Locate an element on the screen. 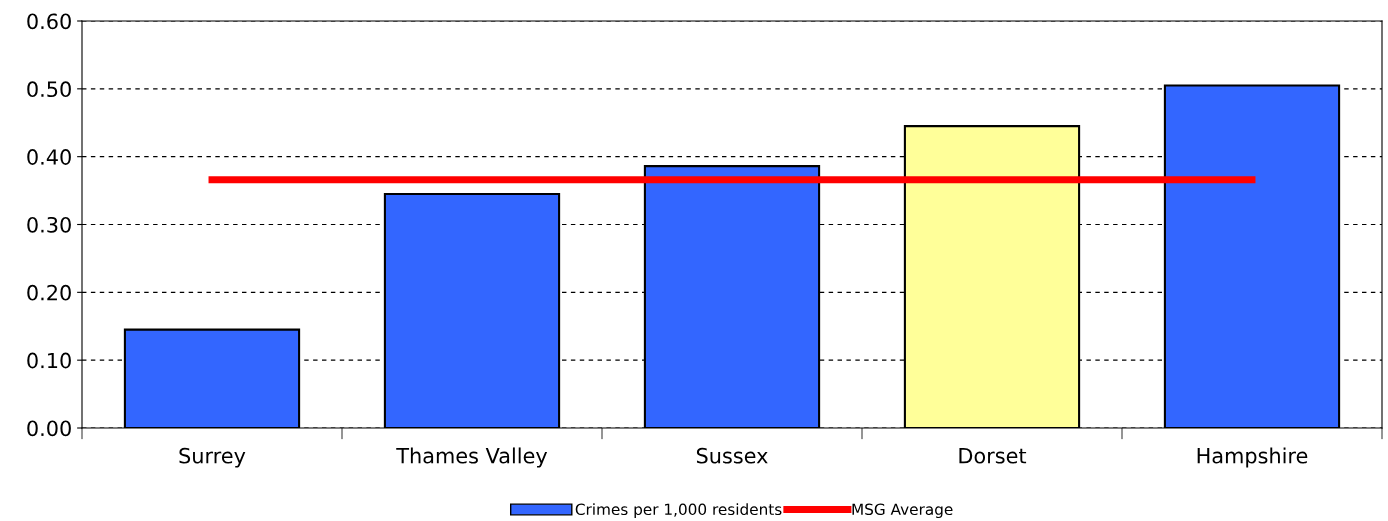  y-tick-label: 0.50 is located at coordinates (49, 89).